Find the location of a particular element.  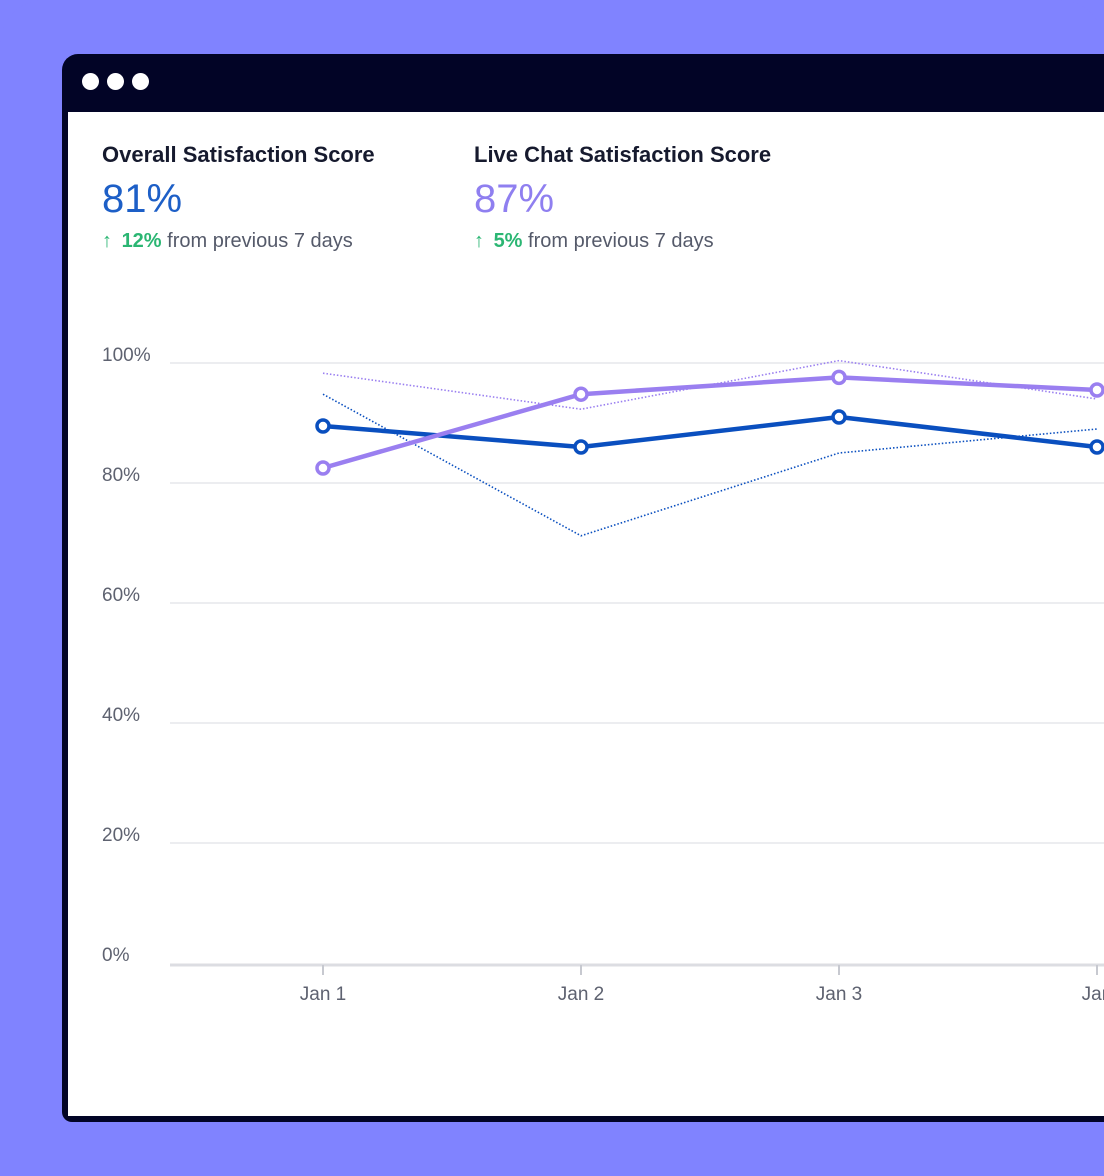

metric-change-value: 12% is located at coordinates (141, 241).